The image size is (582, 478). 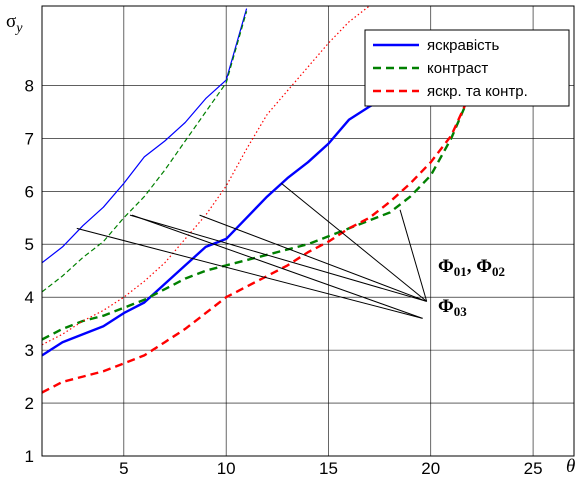 What do you see at coordinates (11, 21) in the screenshot?
I see `y-axis-symbol: σ` at bounding box center [11, 21].